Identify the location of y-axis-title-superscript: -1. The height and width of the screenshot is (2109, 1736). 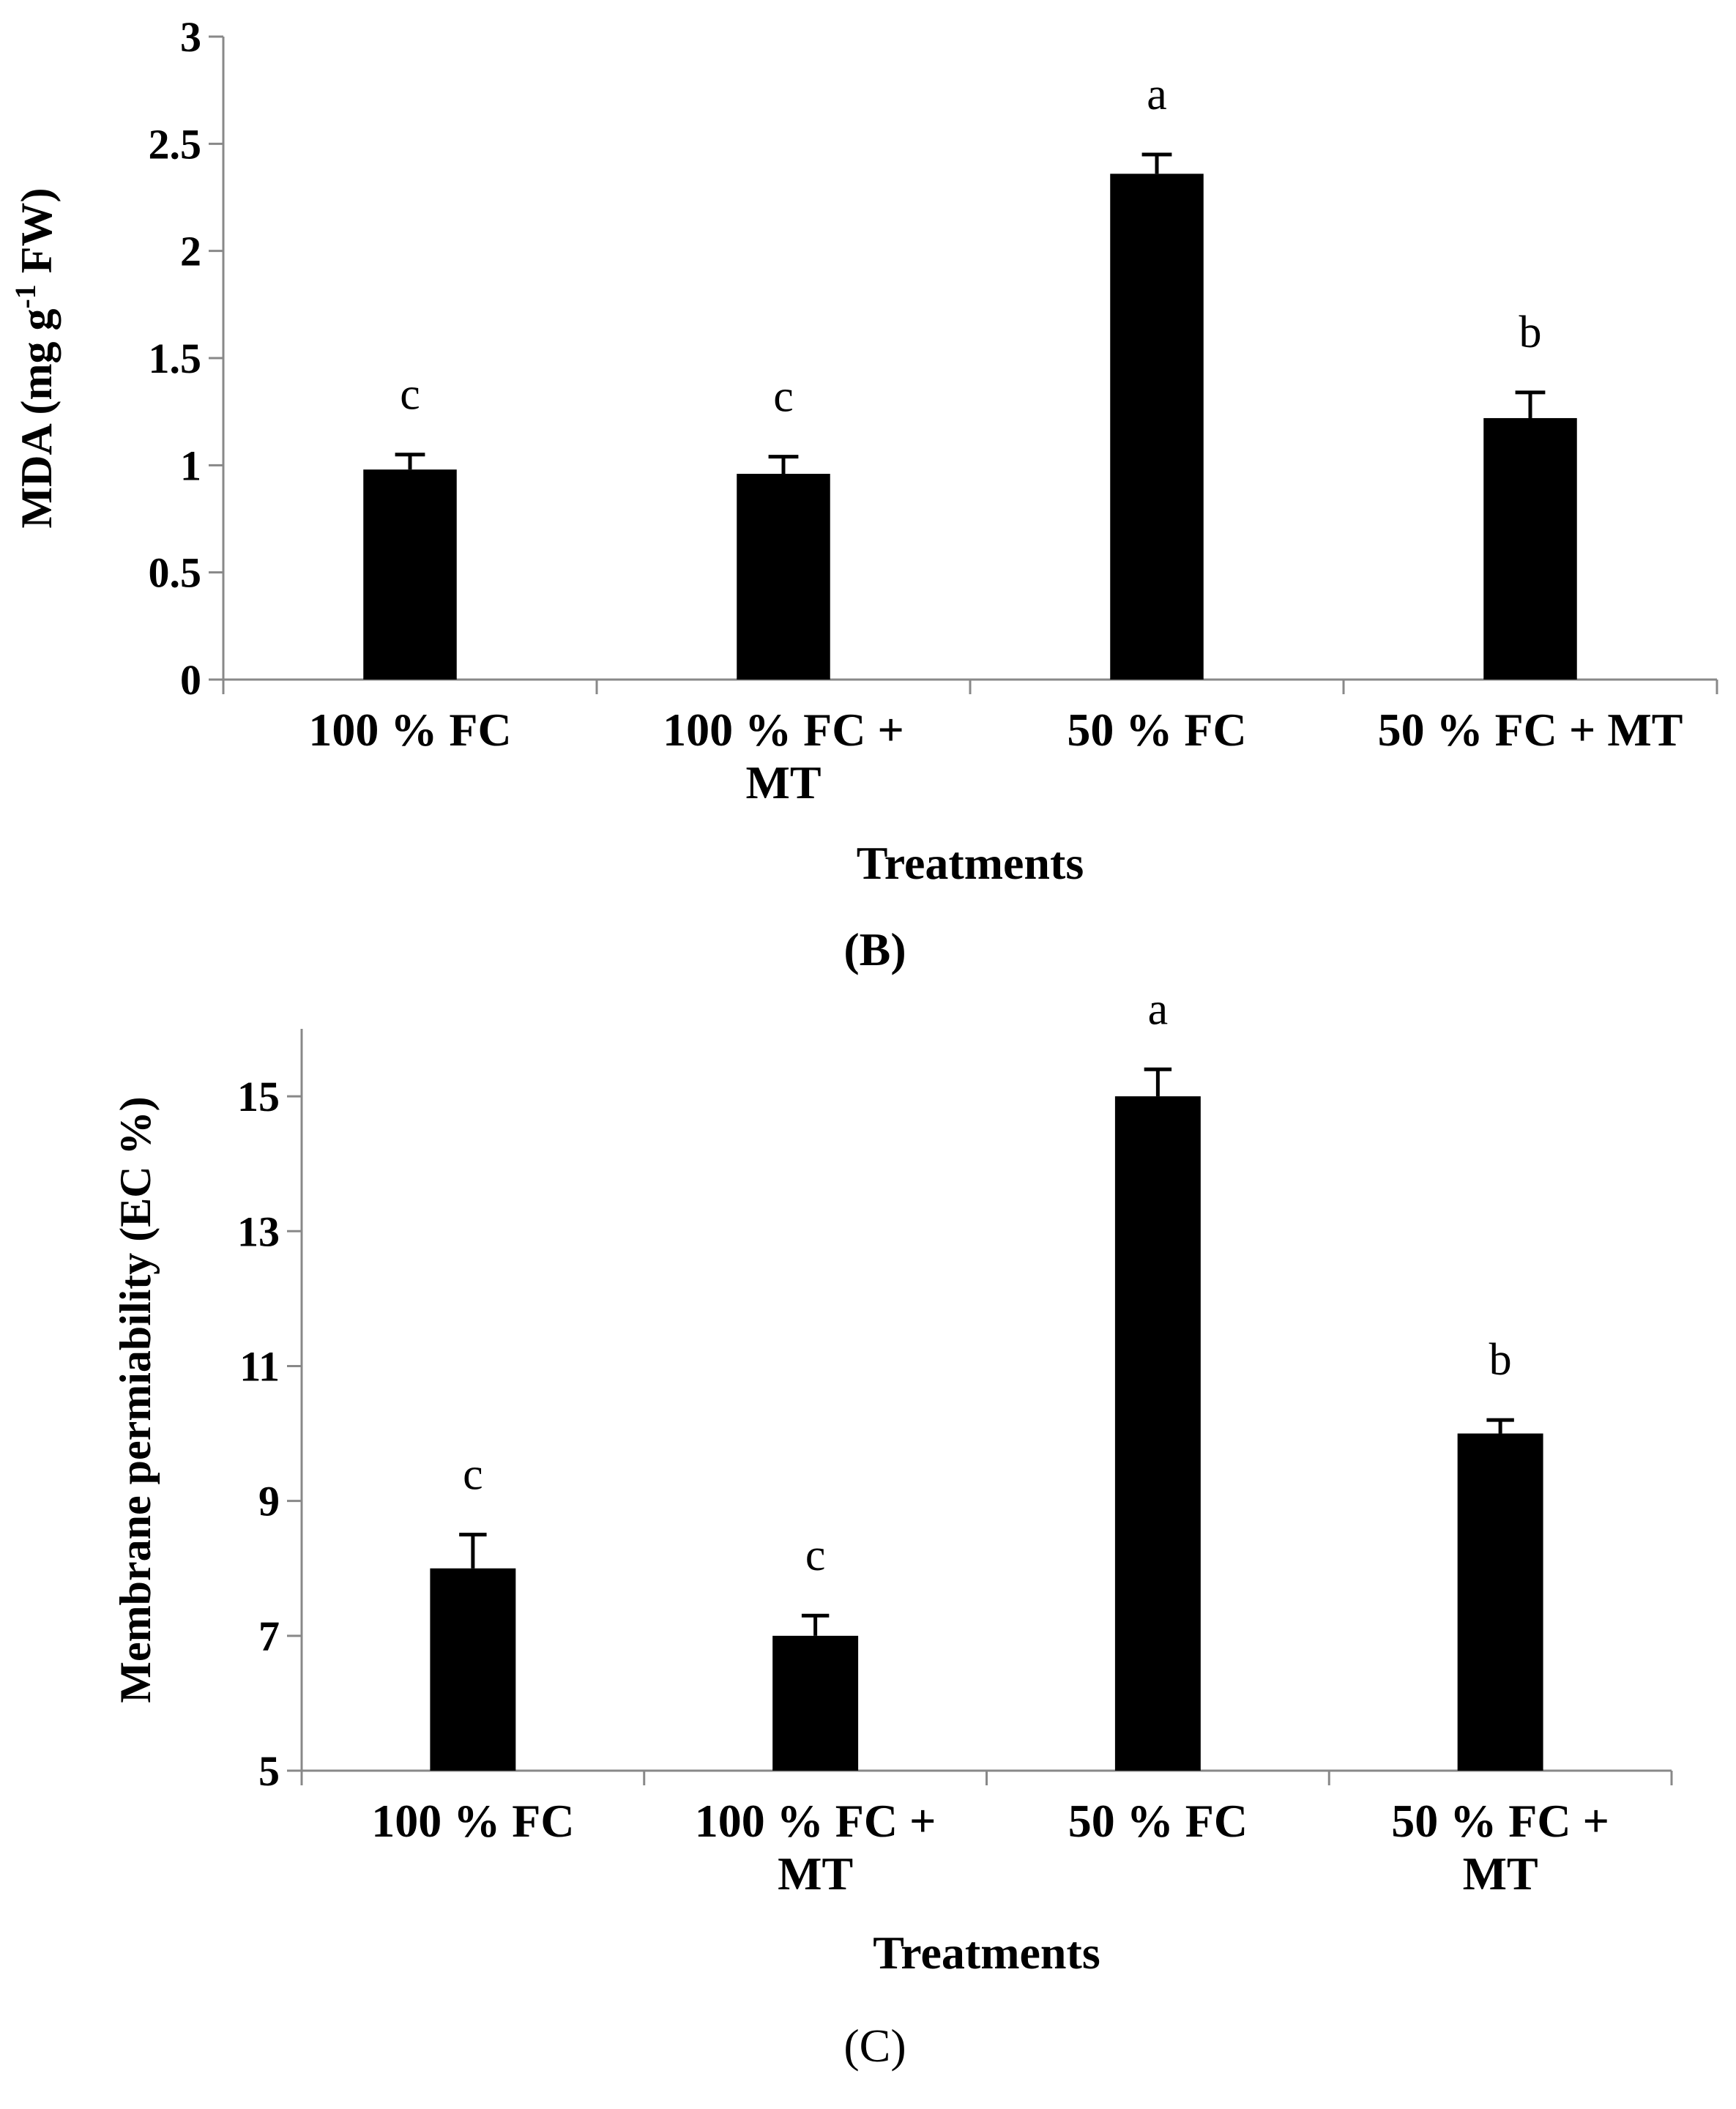
(25, 296).